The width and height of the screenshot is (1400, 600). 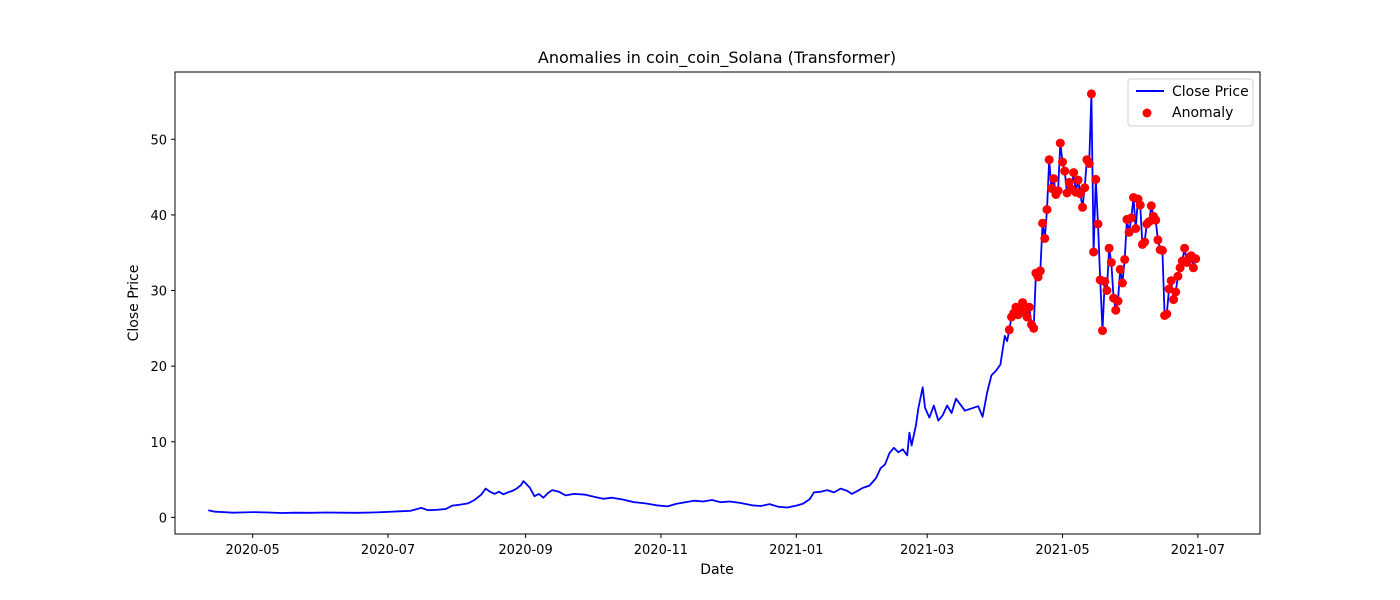 What do you see at coordinates (252, 550) in the screenshot?
I see `x-tick-label: 2020-05` at bounding box center [252, 550].